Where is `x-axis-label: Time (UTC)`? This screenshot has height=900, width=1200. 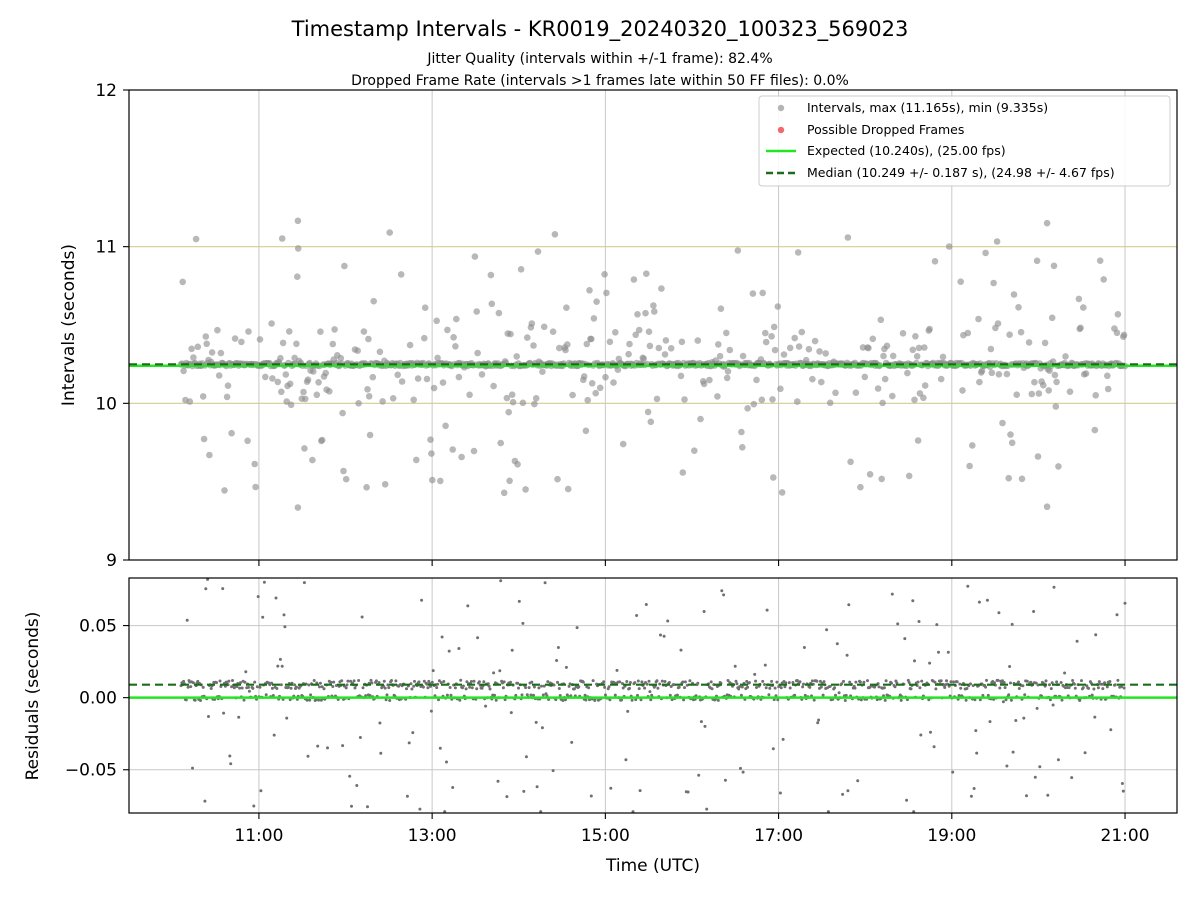 x-axis-label: Time (UTC) is located at coordinates (652, 866).